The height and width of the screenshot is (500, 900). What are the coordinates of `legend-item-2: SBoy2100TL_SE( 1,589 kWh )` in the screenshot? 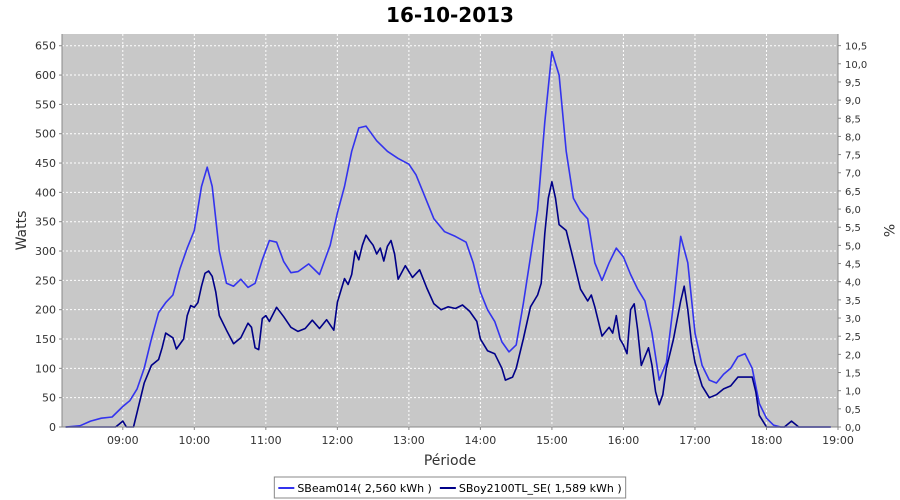 It's located at (530, 488).